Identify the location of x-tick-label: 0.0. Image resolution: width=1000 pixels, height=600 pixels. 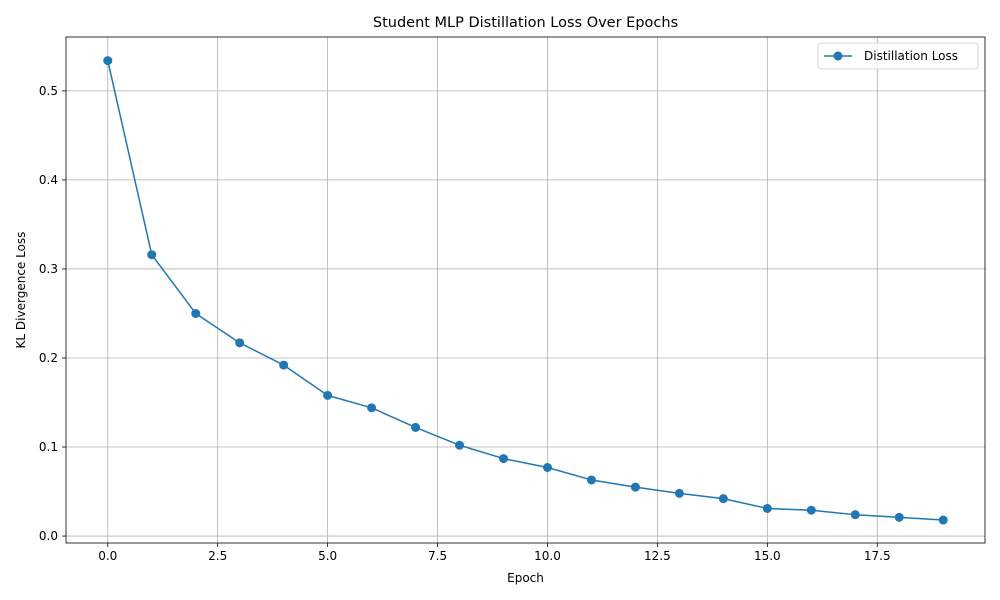
(107, 556).